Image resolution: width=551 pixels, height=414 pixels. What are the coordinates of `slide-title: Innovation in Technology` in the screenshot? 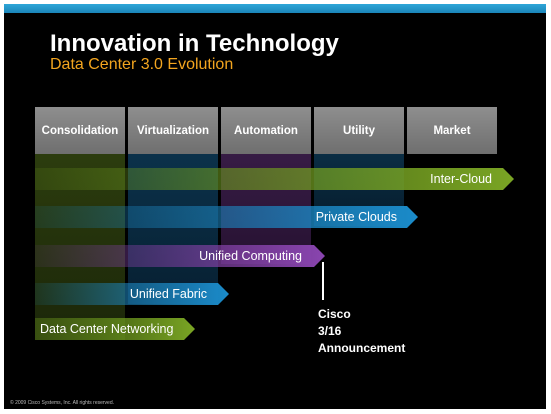 It's located at (194, 43).